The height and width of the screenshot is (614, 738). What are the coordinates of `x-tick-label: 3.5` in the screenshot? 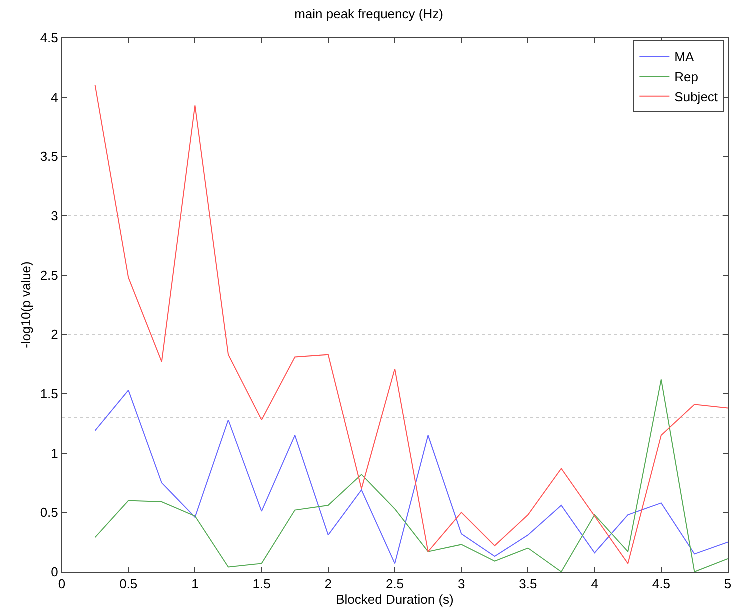 It's located at (528, 584).